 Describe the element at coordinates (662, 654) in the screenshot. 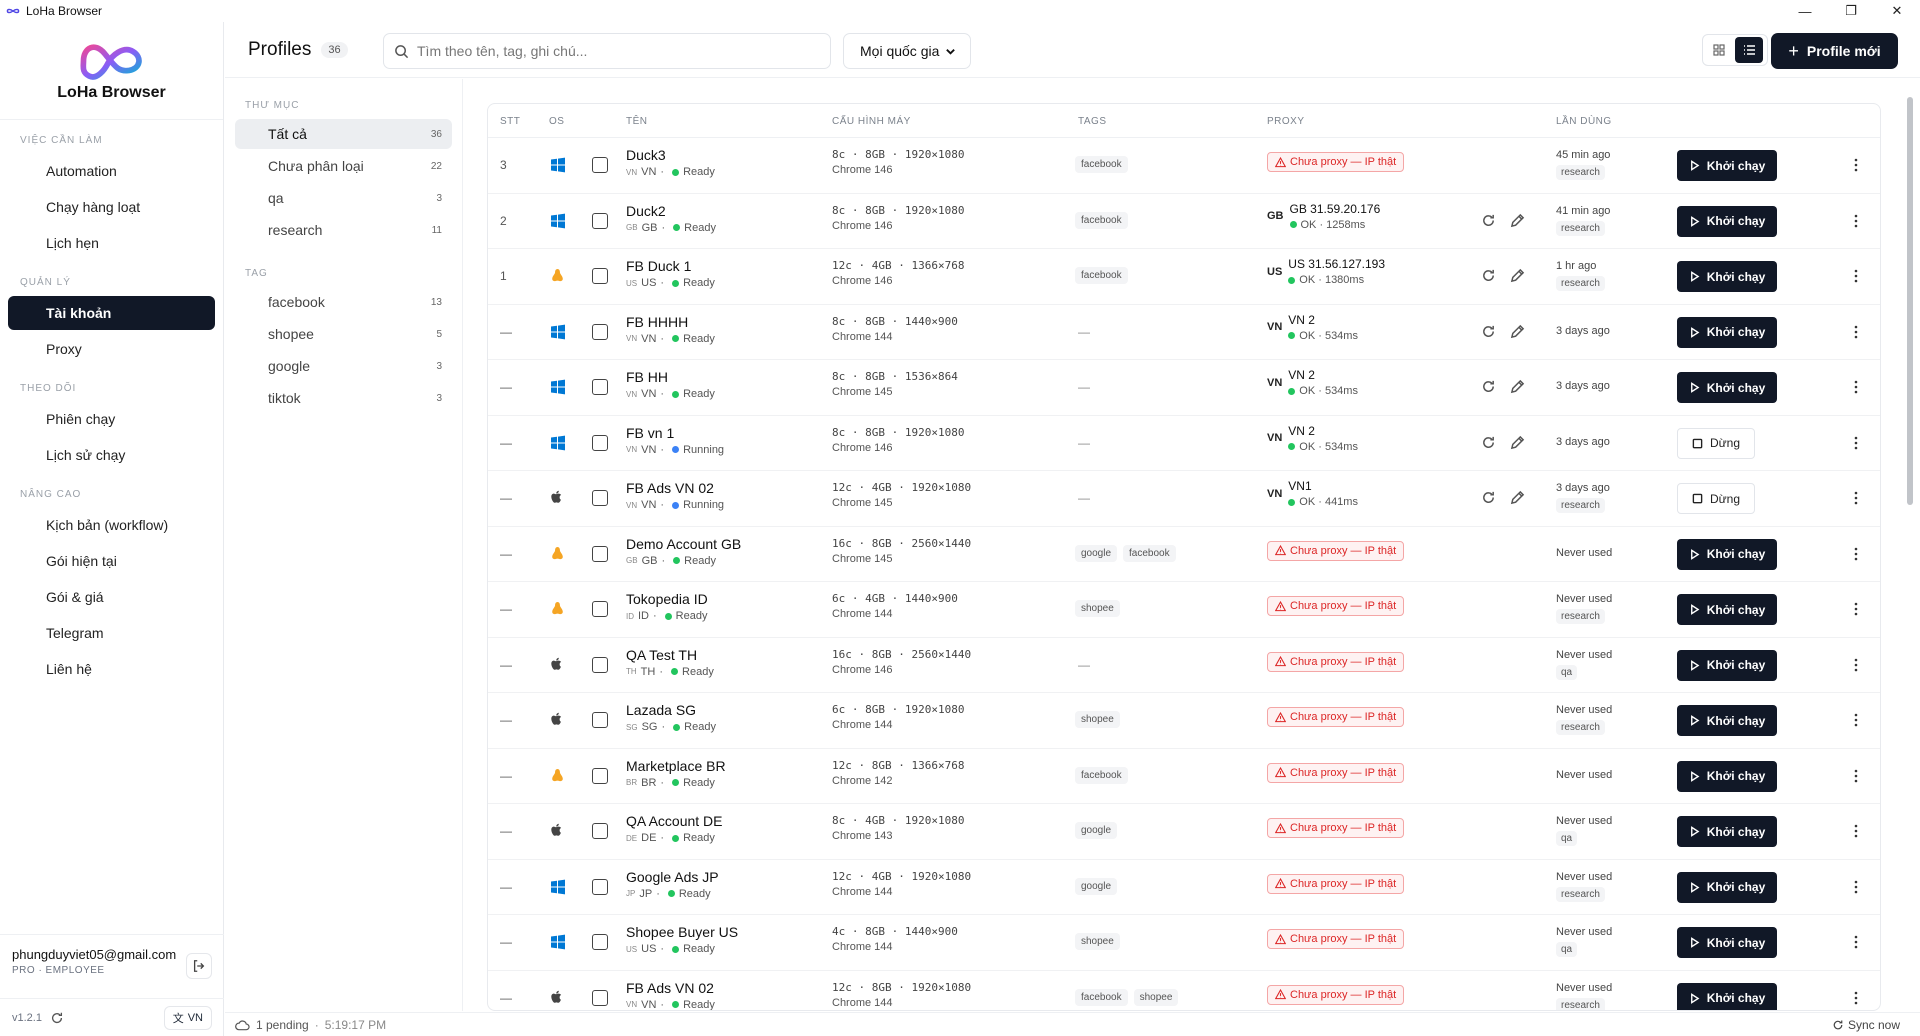

I see `profile-name: QA Test TH` at that location.